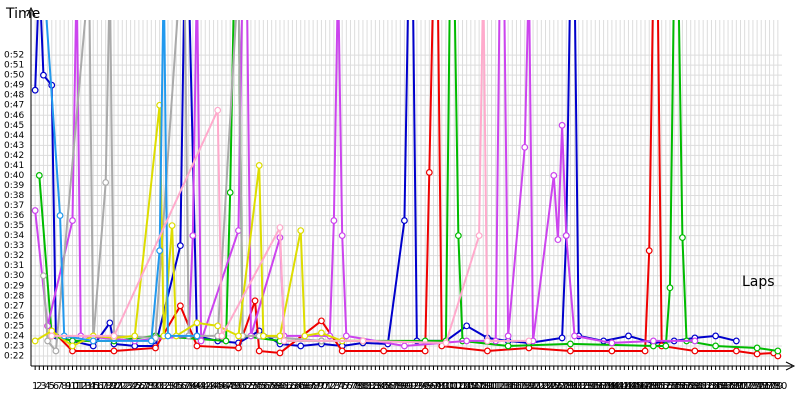 The image size is (800, 400). I want to click on x-tick-label: 148, so click(645, 386).